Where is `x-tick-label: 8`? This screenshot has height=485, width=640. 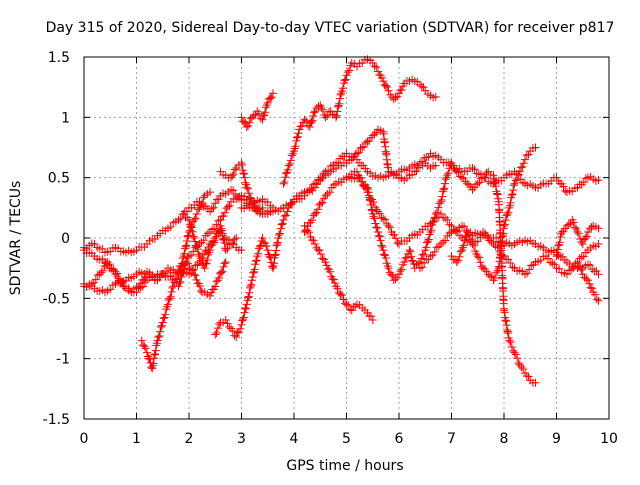
x-tick-label: 8 is located at coordinates (504, 439).